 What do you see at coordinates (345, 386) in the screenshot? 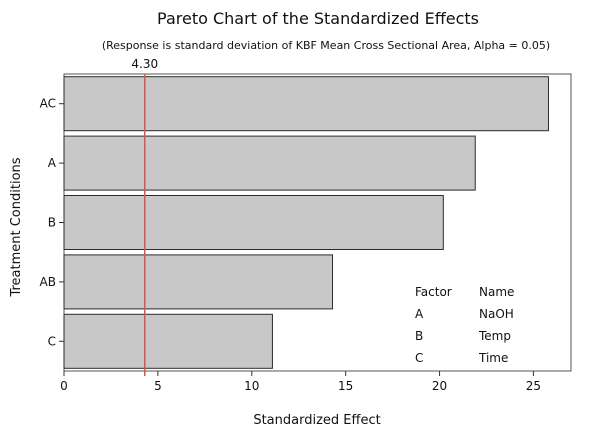
I see `x-tick-label-15: 15` at bounding box center [345, 386].